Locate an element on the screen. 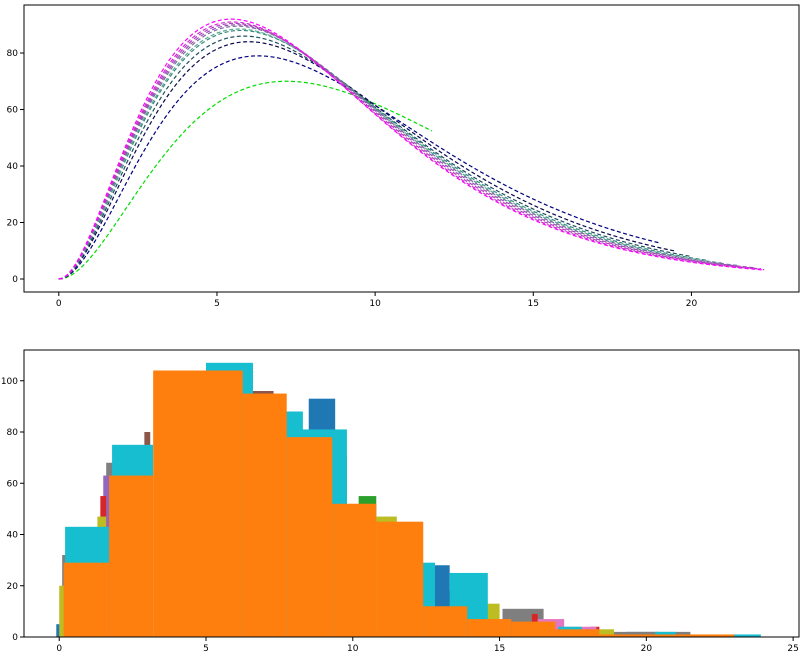 This screenshot has height=655, width=804. x-ticks-top: 0 5 10 15 20 is located at coordinates (377, 300).